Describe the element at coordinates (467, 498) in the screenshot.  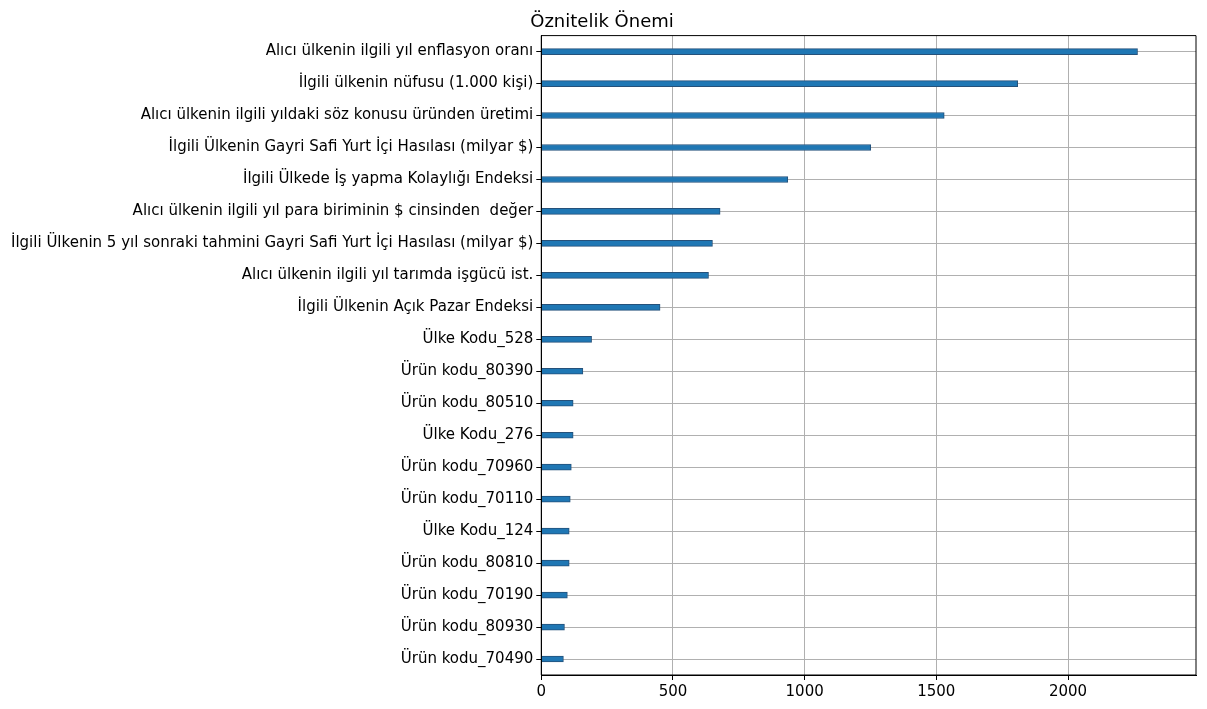
I see `y-tick-label: Ürün kodu_70110` at that location.